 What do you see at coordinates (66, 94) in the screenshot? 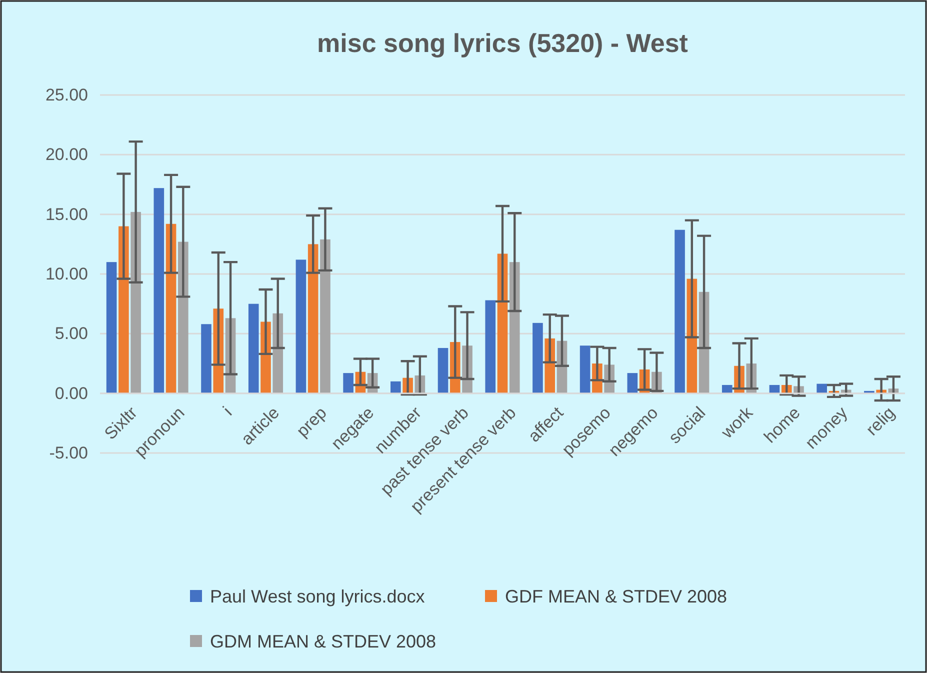
I see `y-tick-label: 25.00` at bounding box center [66, 94].